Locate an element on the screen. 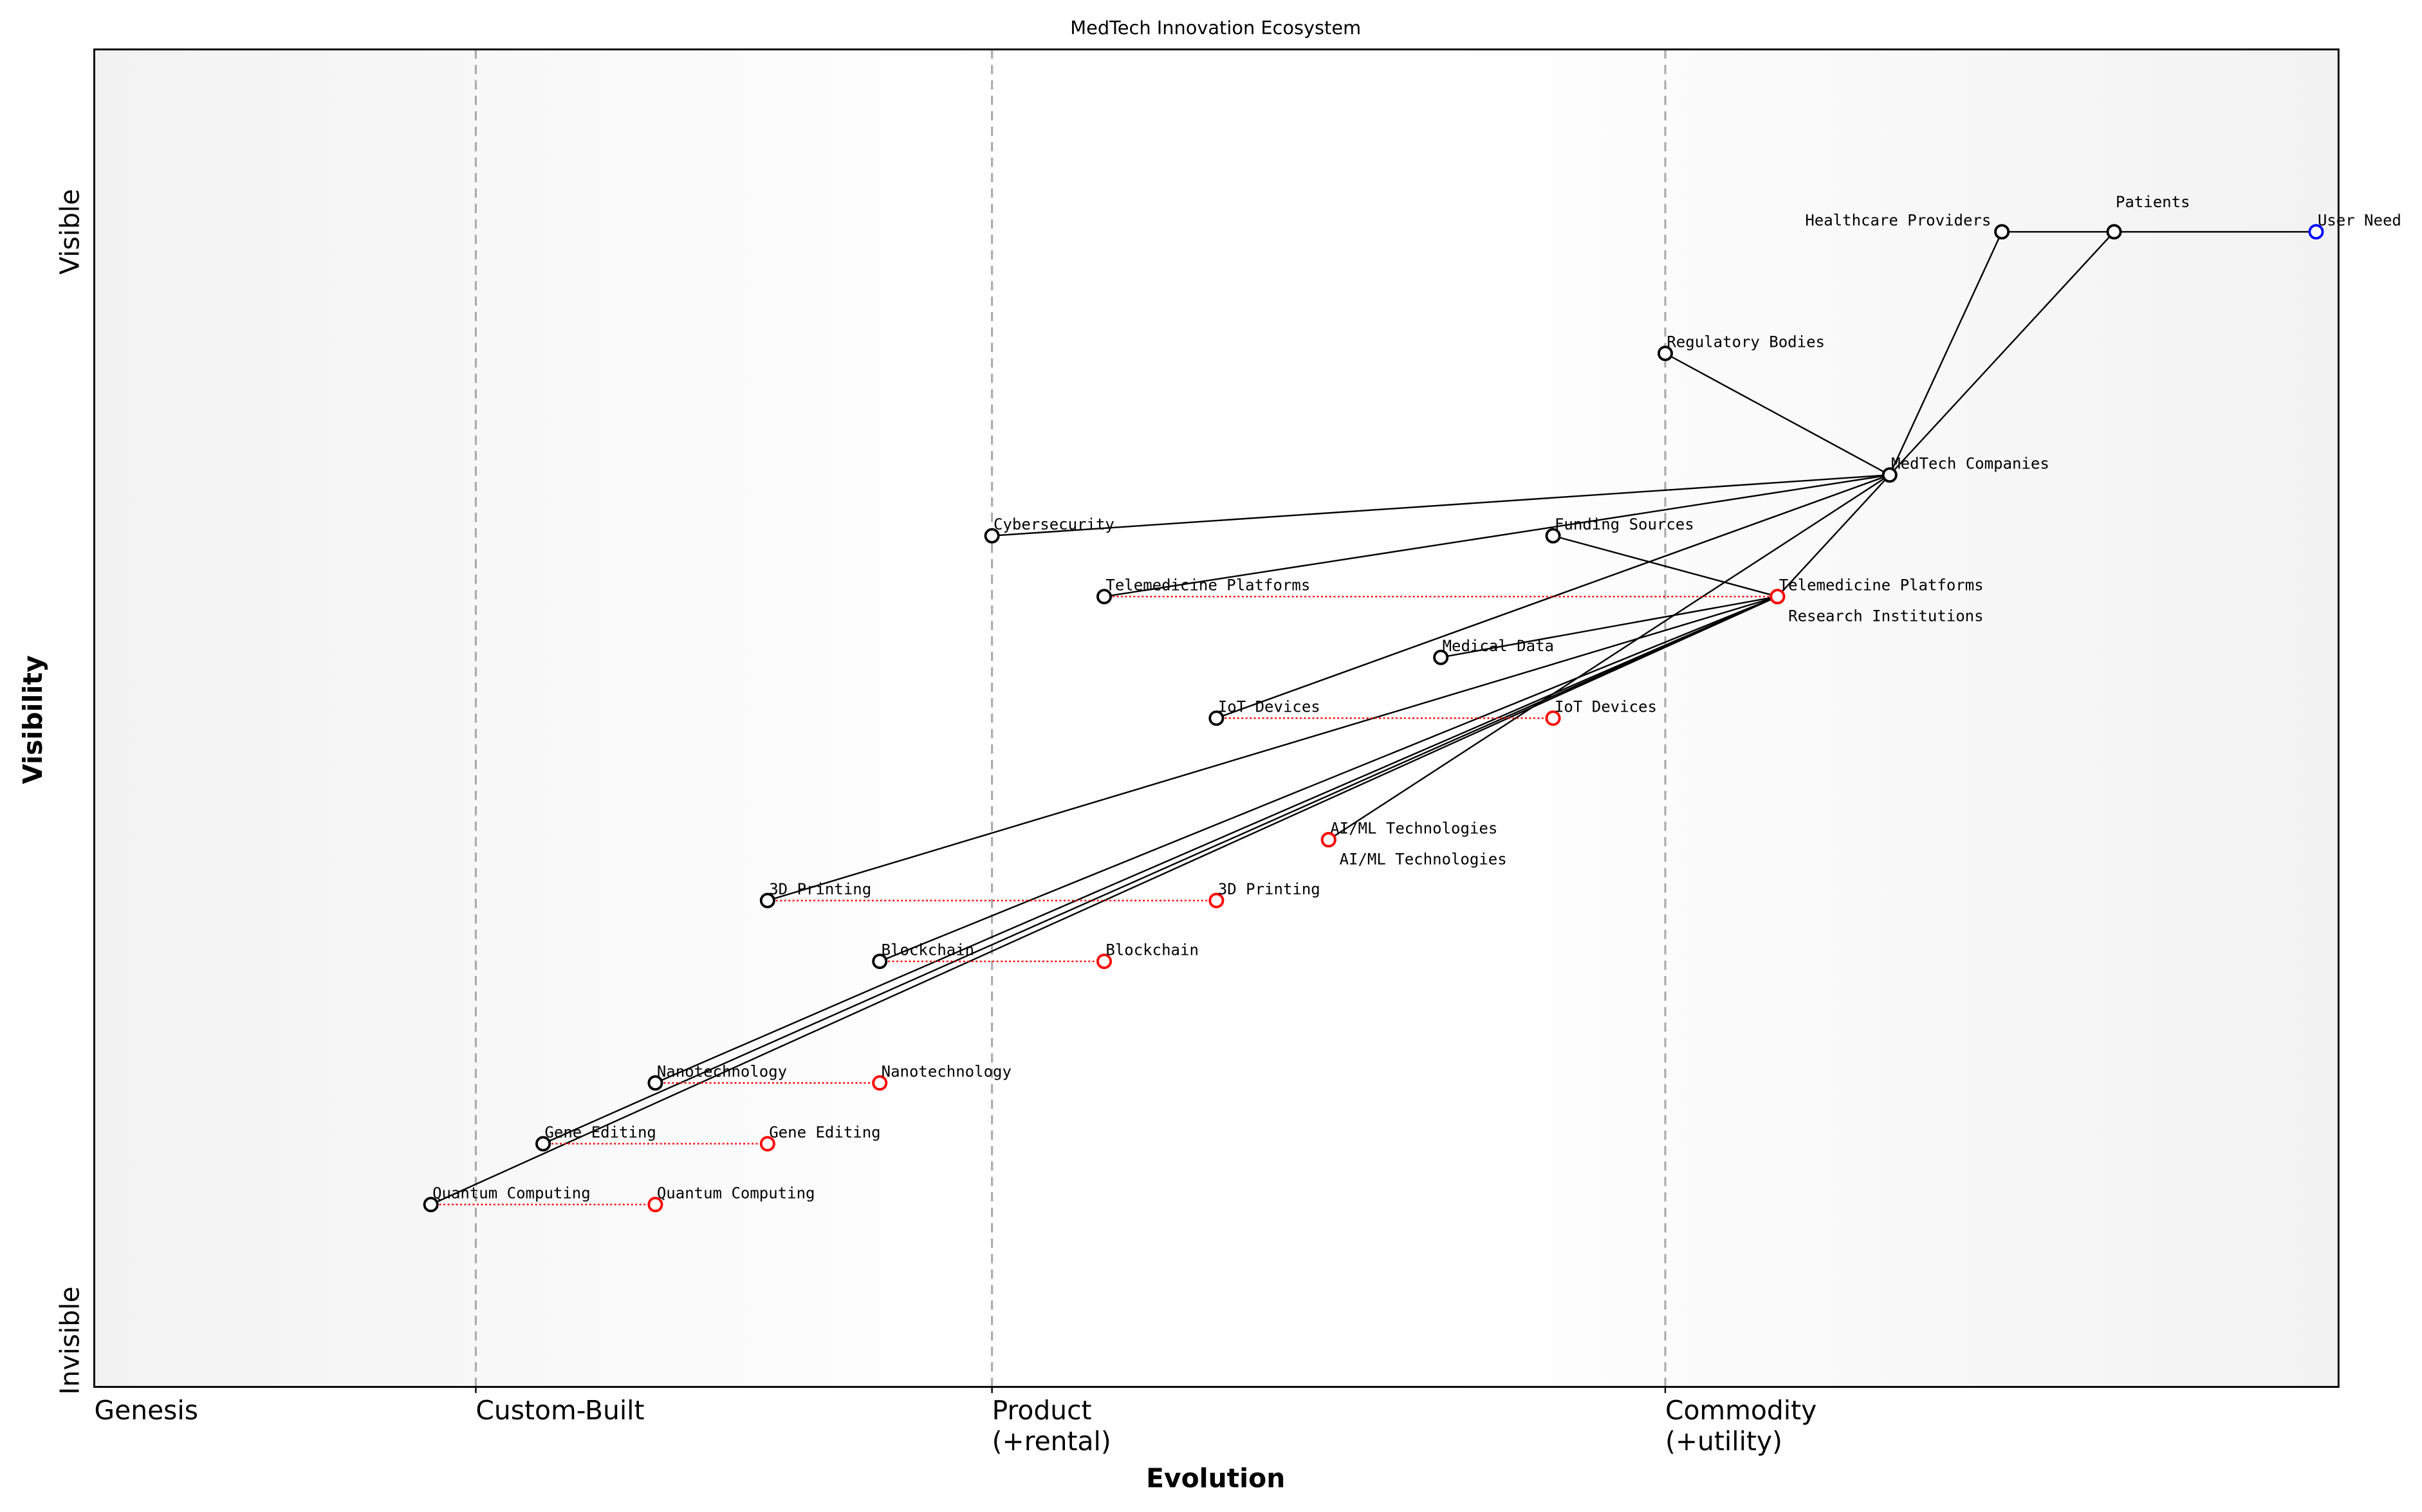  component-label-patients: Patients is located at coordinates (2153, 202).